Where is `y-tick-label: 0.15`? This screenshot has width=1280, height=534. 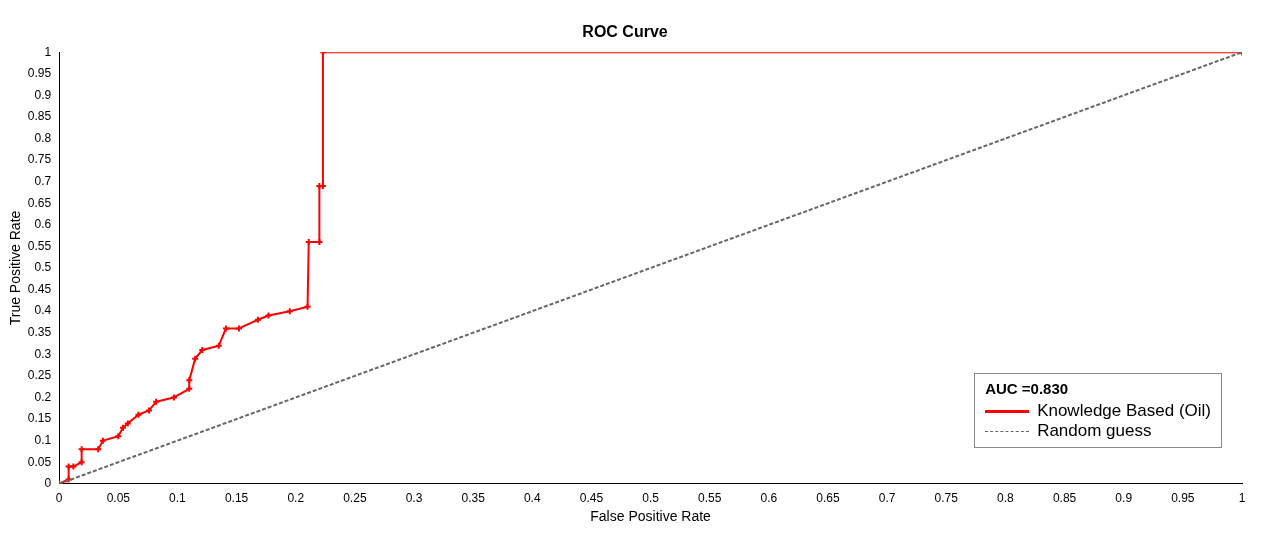
y-tick-label: 0.15 is located at coordinates (39, 418).